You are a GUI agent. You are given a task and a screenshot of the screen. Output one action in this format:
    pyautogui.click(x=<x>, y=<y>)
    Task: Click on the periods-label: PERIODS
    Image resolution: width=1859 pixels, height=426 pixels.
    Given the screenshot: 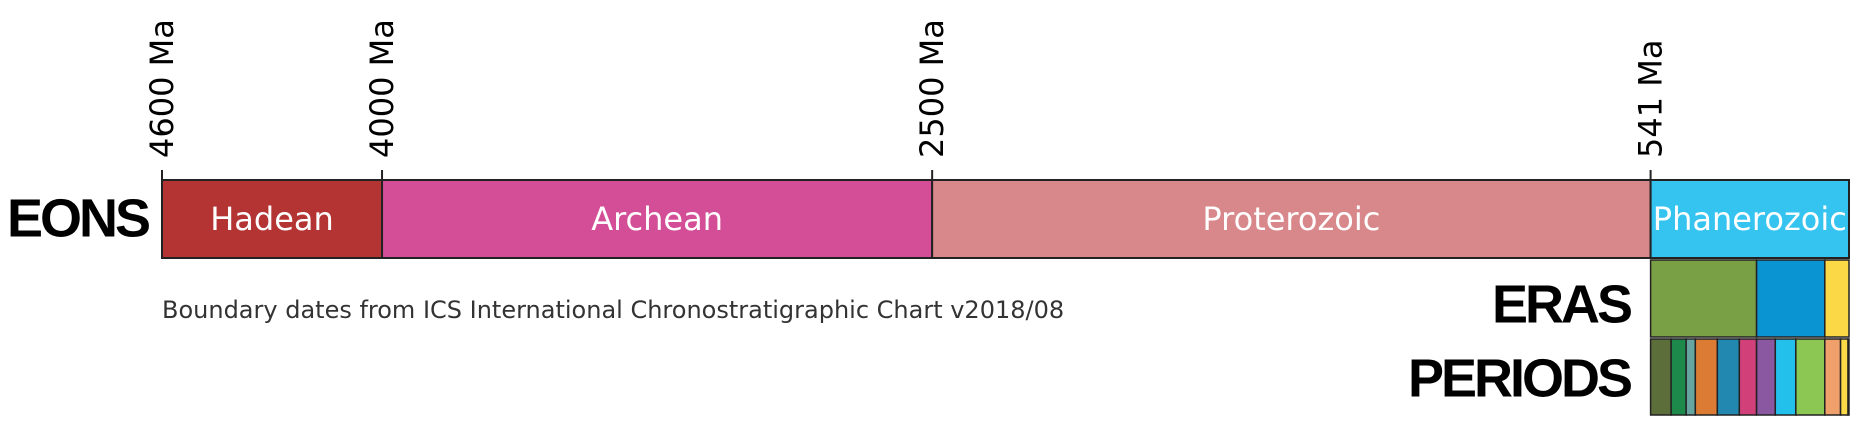 What is the action you would take?
    pyautogui.click(x=1519, y=378)
    